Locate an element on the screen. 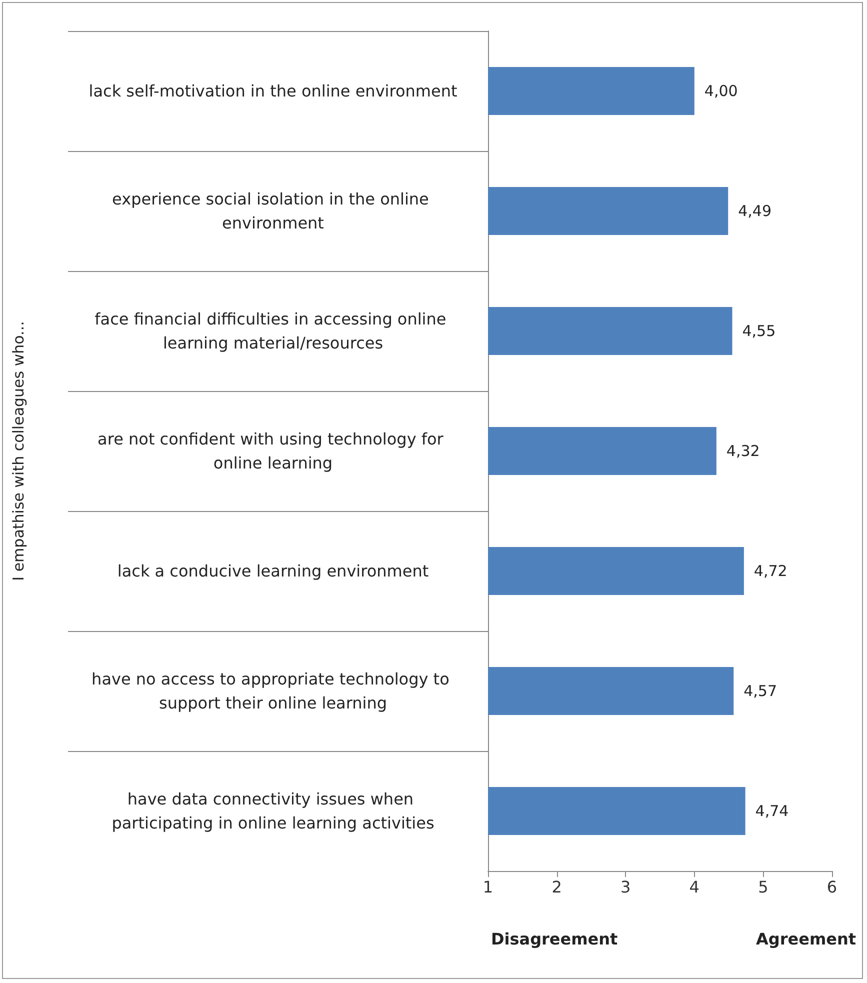  x-tick-label: 2 is located at coordinates (557, 887).